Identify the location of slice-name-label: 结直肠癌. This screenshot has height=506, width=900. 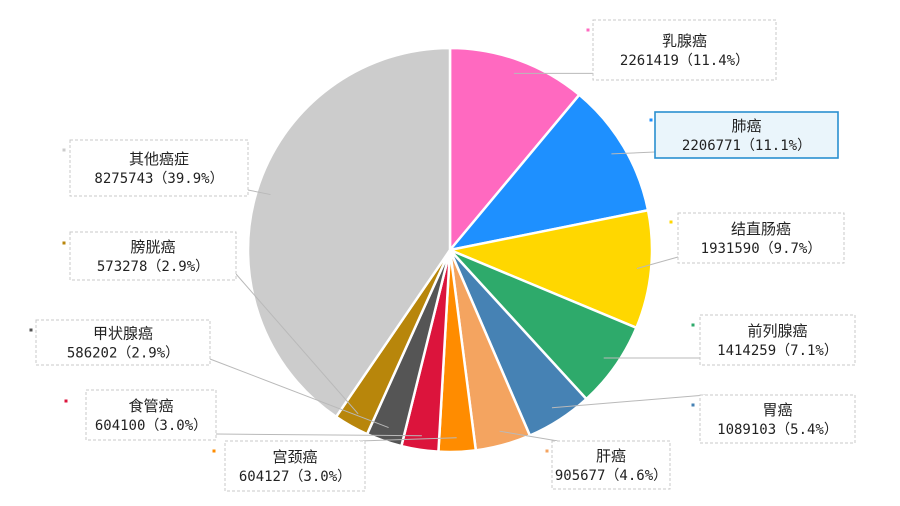
(761, 229).